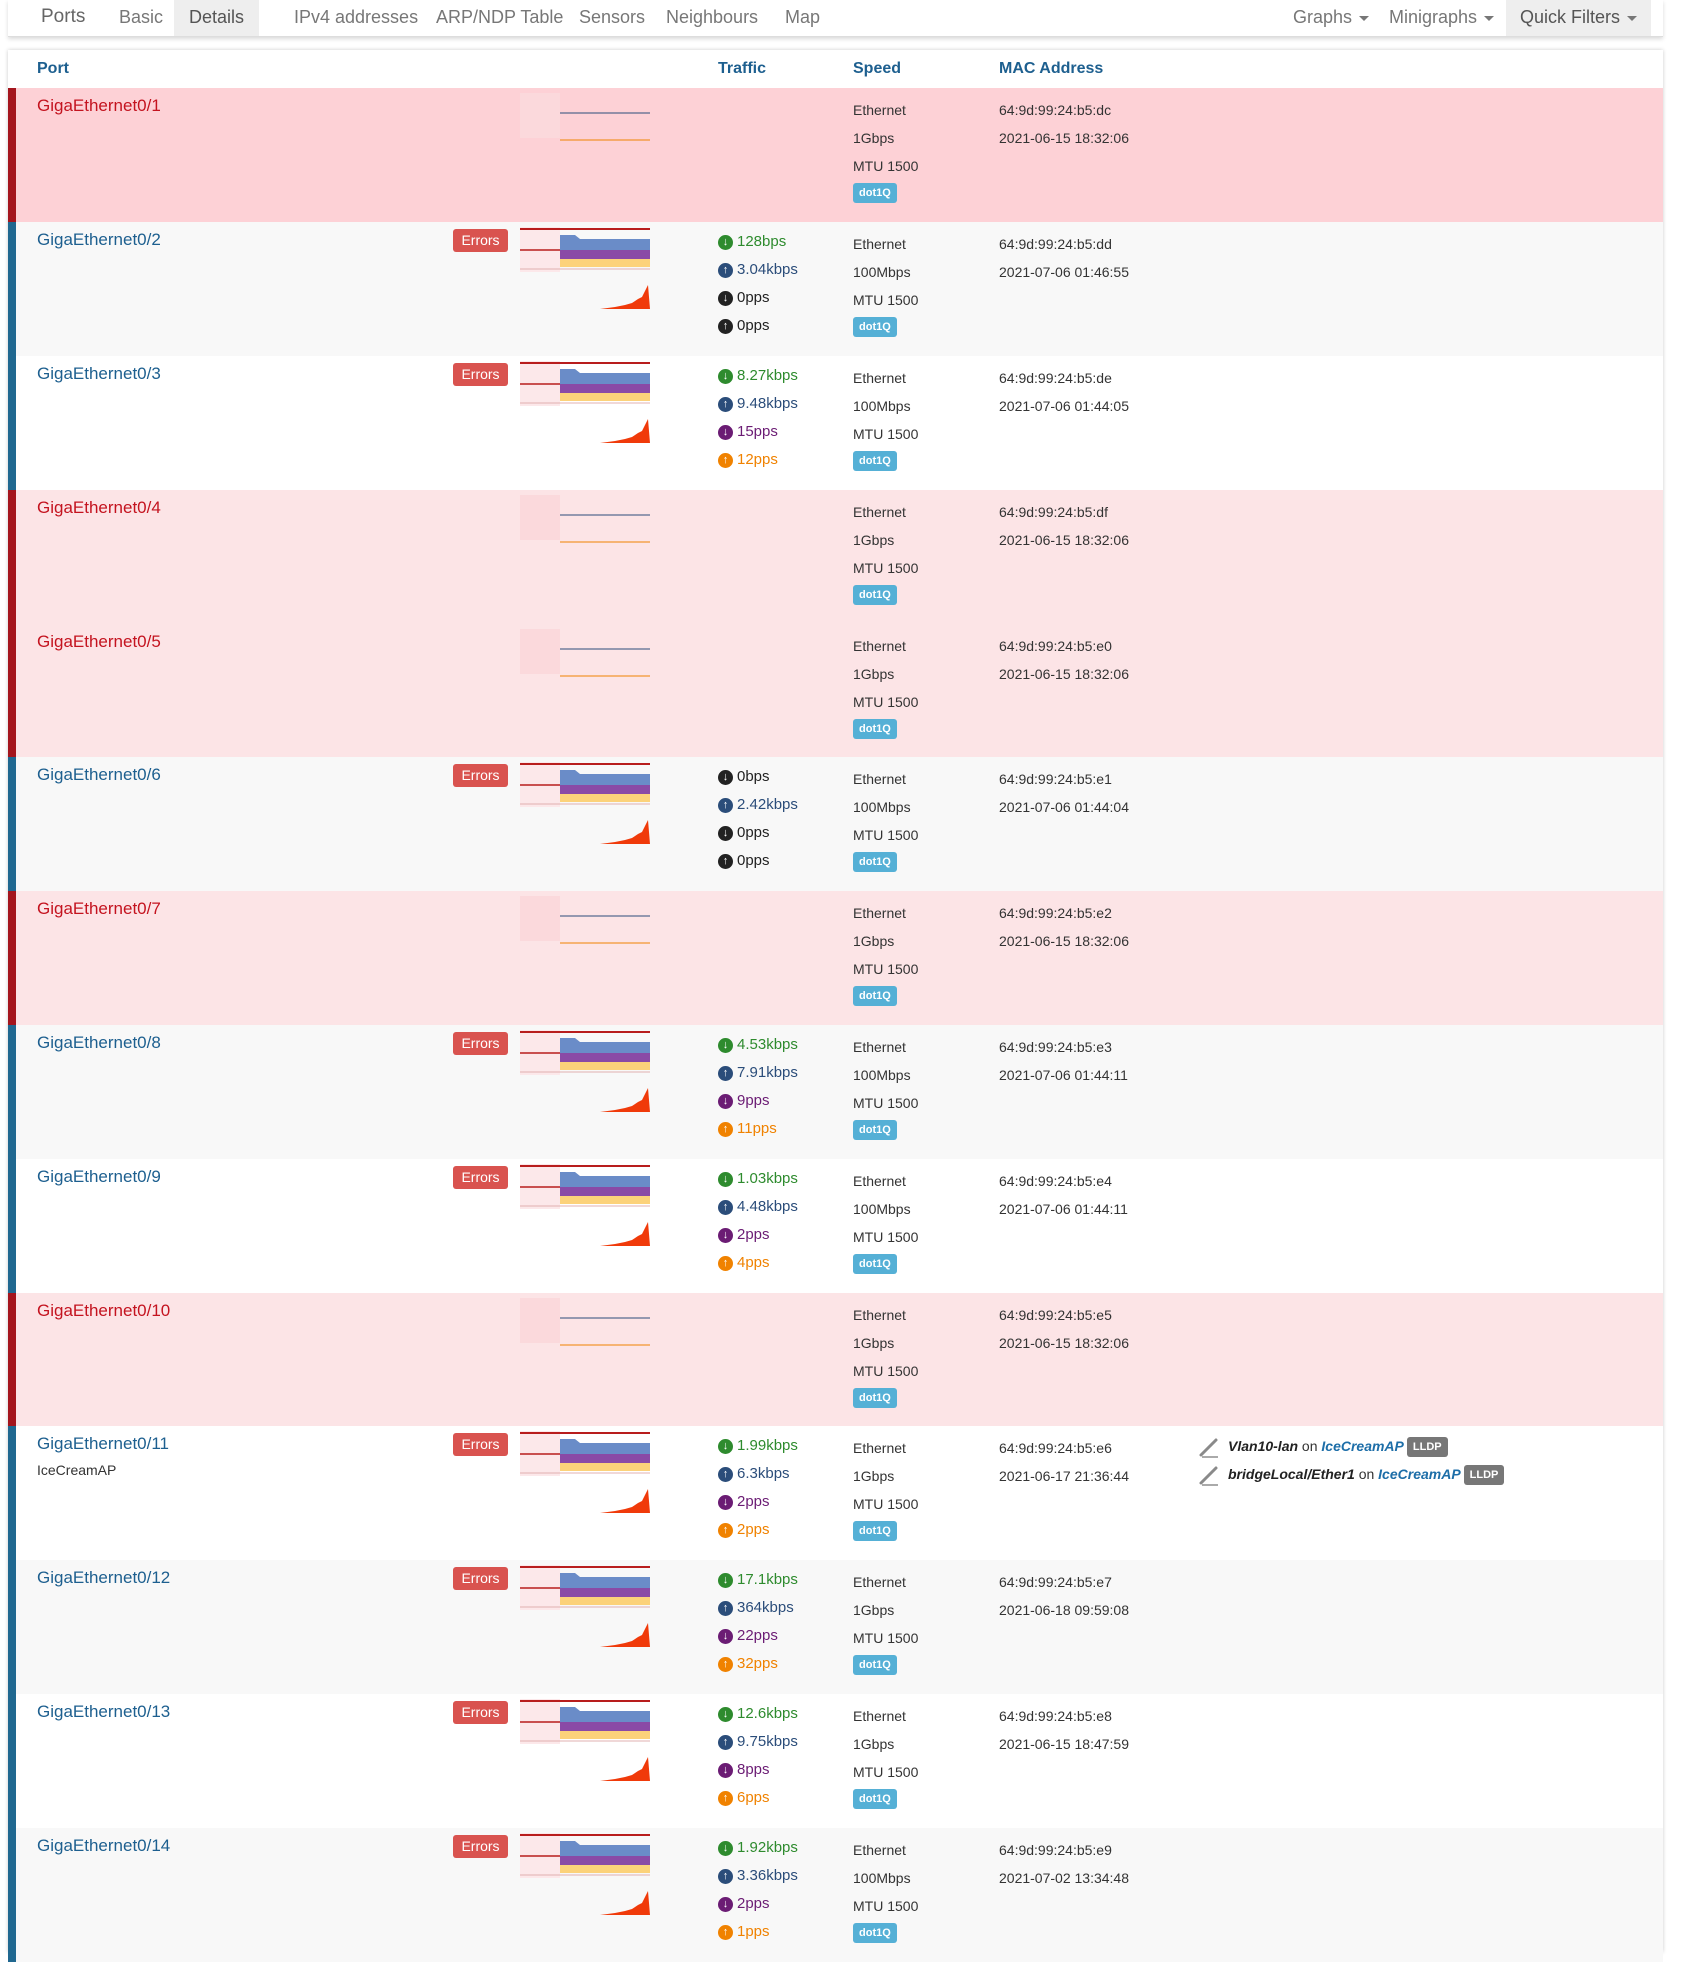 The image size is (1684, 1962). I want to click on port-name-link: GigaEthernet0/3, so click(99, 373).